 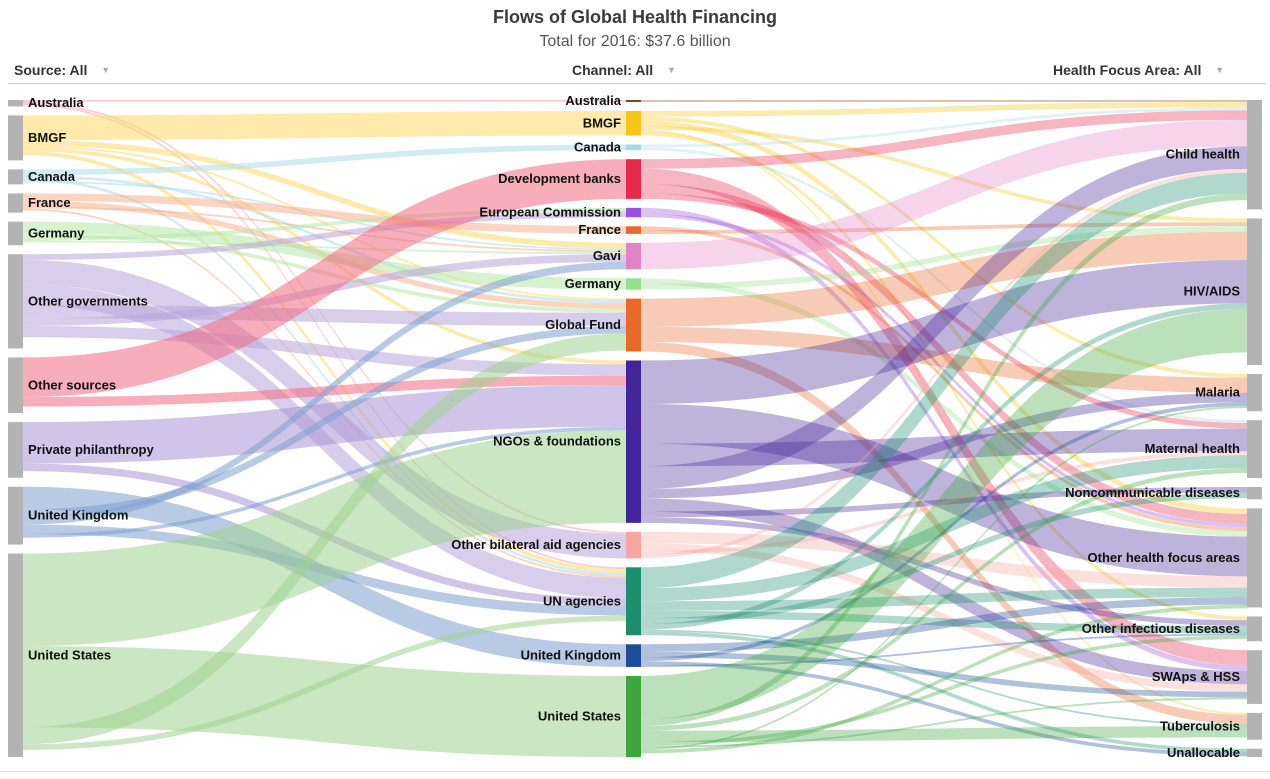 I want to click on flow-link-united-kingdom-to-other-infectious-diseases, so click(x=944, y=650).